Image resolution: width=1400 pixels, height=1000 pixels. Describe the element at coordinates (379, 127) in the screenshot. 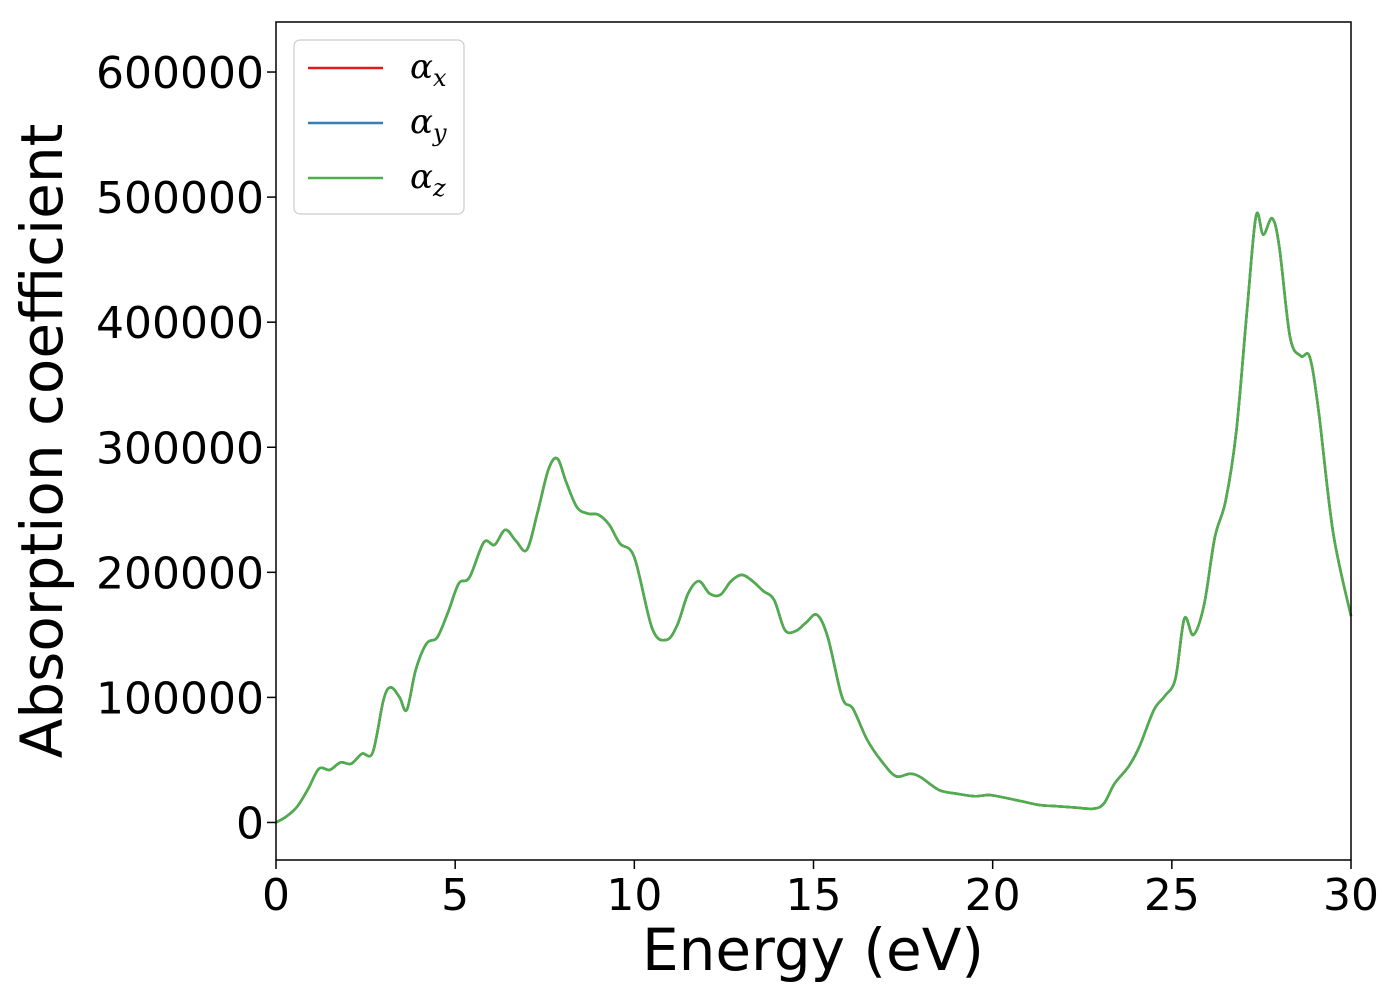

I see `legend-box` at that location.